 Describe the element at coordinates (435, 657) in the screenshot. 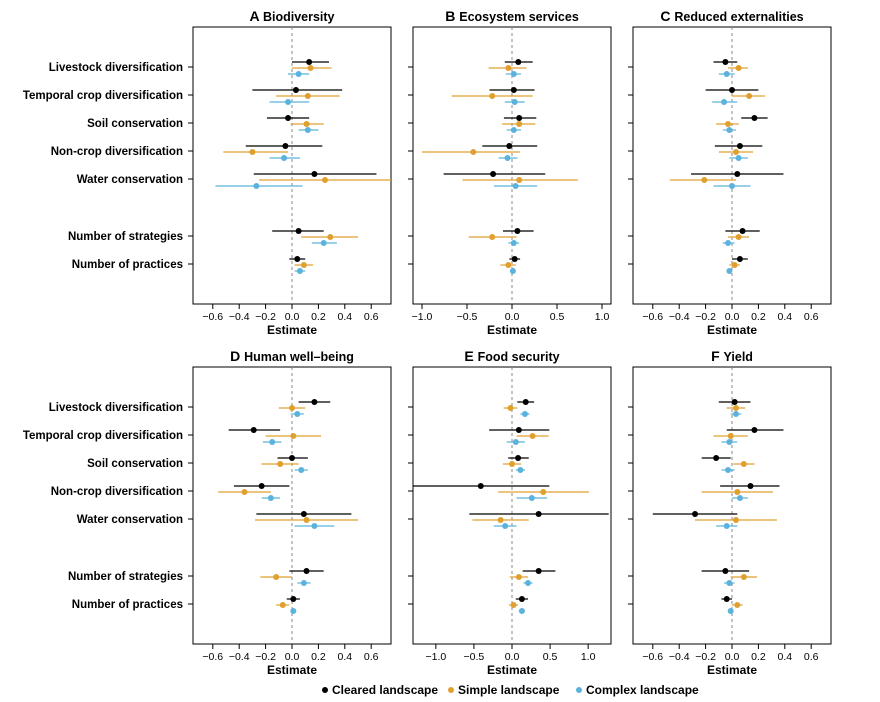

I see `x-tick-label: −1.0` at that location.